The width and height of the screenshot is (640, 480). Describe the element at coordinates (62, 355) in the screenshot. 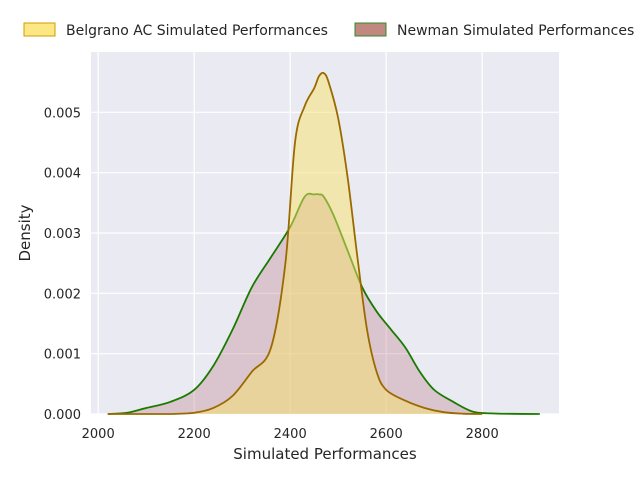

I see `y-tick-label: 0.001` at that location.